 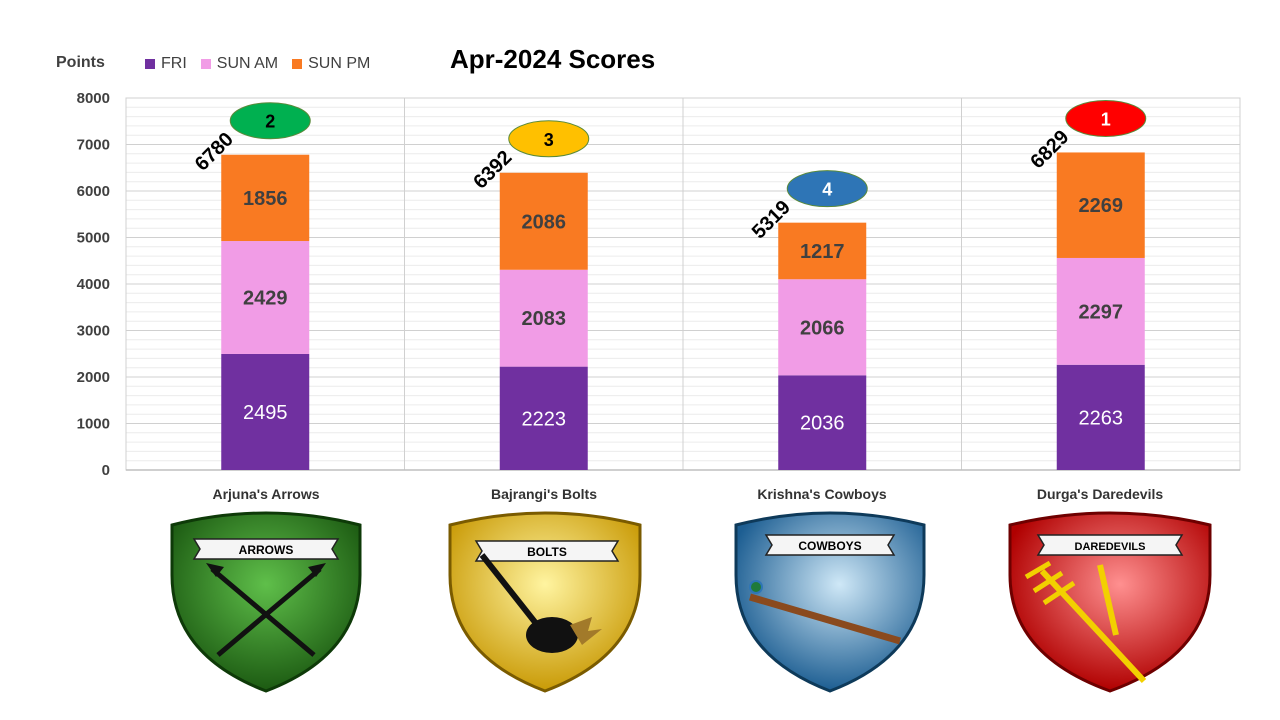 What do you see at coordinates (830, 602) in the screenshot?
I see `cowboys-shield-logo: COWBOYS` at bounding box center [830, 602].